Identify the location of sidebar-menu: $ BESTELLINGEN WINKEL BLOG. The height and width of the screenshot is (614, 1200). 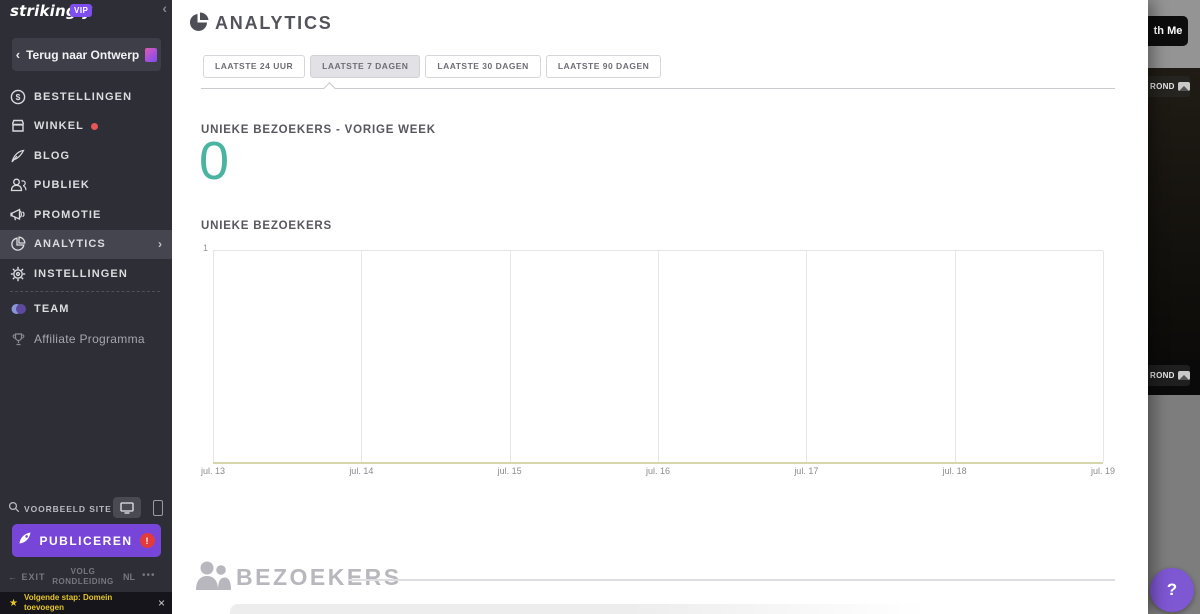
(86, 185).